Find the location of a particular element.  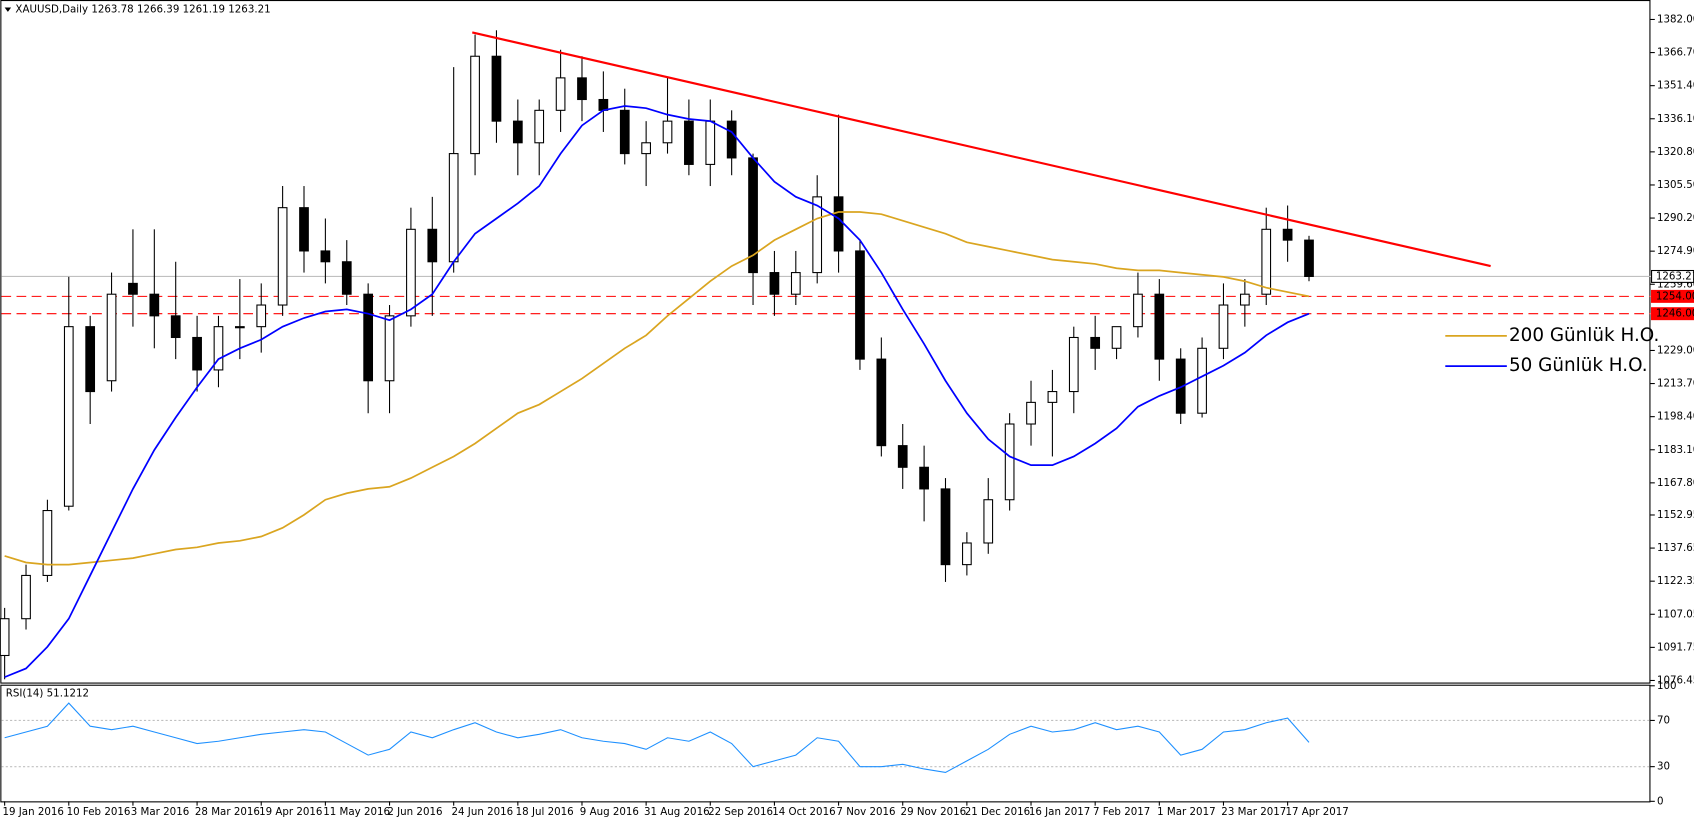

y-tick-label: 1198.40 is located at coordinates (1675, 417).